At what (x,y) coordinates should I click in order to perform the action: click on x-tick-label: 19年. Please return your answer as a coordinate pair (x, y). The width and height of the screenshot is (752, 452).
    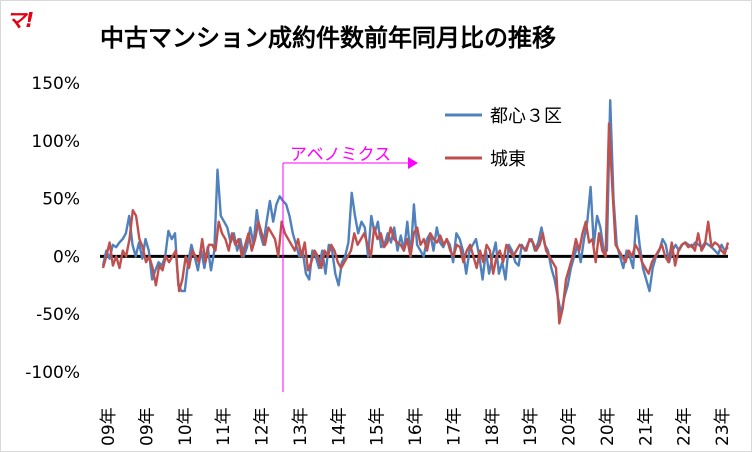
    Looking at the image, I should click on (531, 426).